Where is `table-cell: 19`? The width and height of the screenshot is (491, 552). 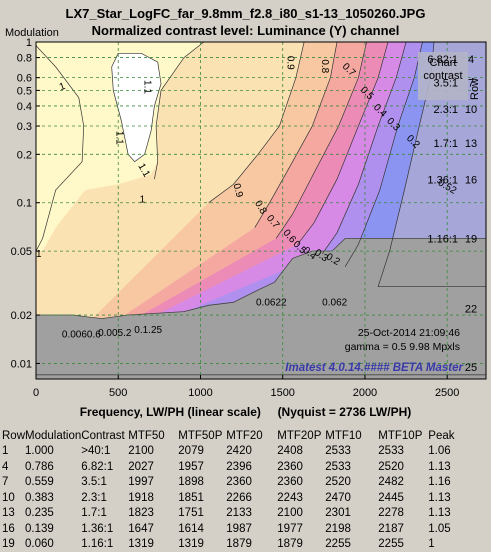 table-cell: 19 is located at coordinates (8, 544).